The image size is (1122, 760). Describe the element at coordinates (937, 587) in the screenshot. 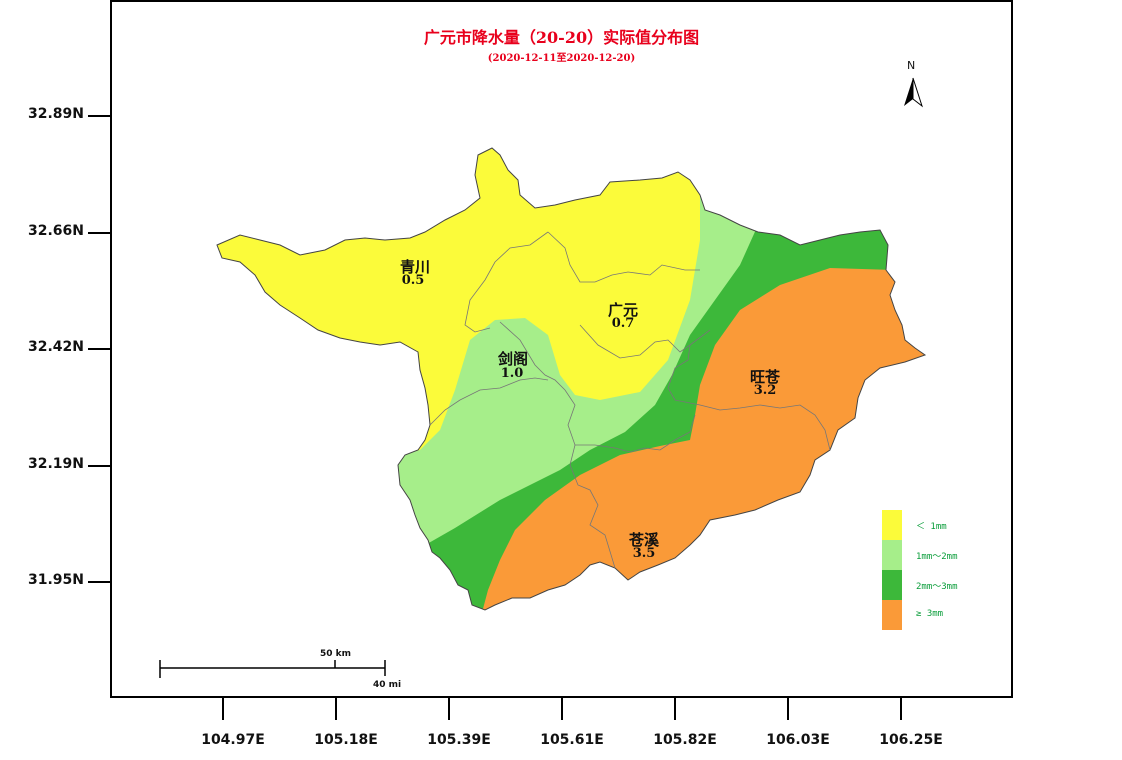

I see `legend-label: 2mm～3mm` at that location.